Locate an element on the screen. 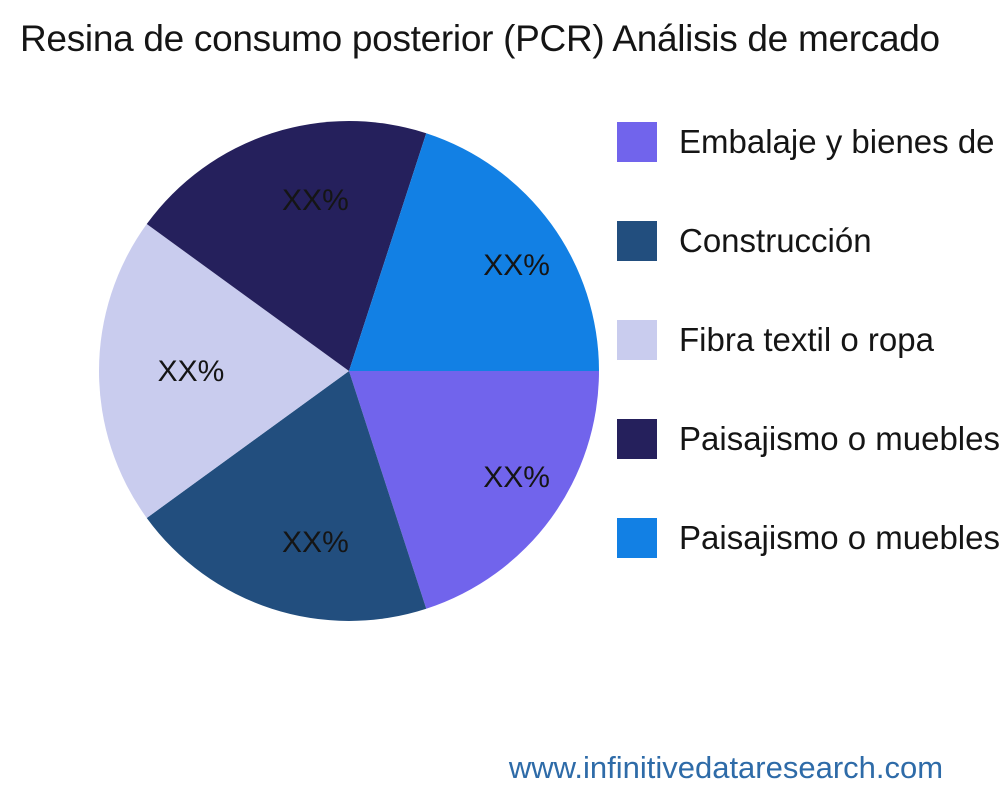 Image resolution: width=1000 pixels, height=800 pixels. legend-item-label: Fibra textil o ropa is located at coordinates (806, 339).